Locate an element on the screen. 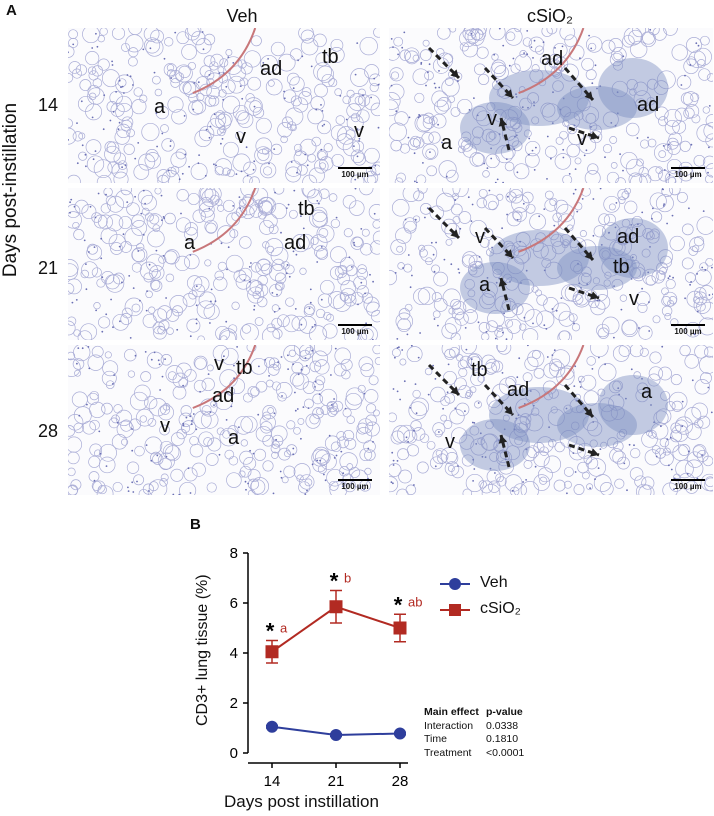  group-letter: a is located at coordinates (284, 628).